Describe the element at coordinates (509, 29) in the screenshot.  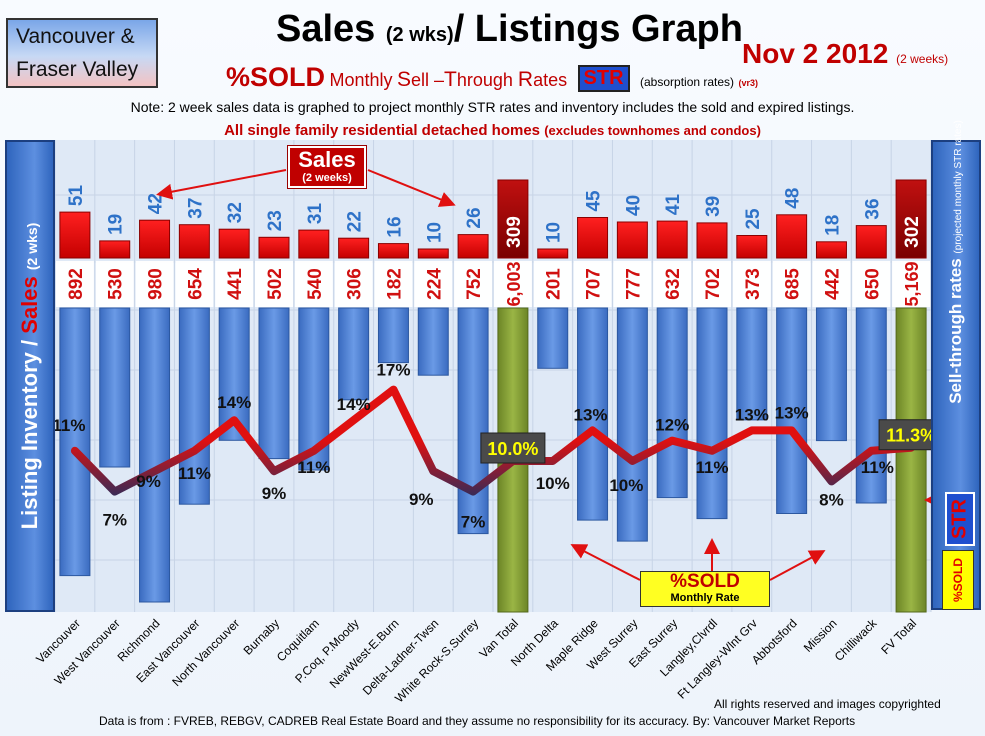
I see `chart-title: Sales (2 wks)/ Listings Graph` at that location.